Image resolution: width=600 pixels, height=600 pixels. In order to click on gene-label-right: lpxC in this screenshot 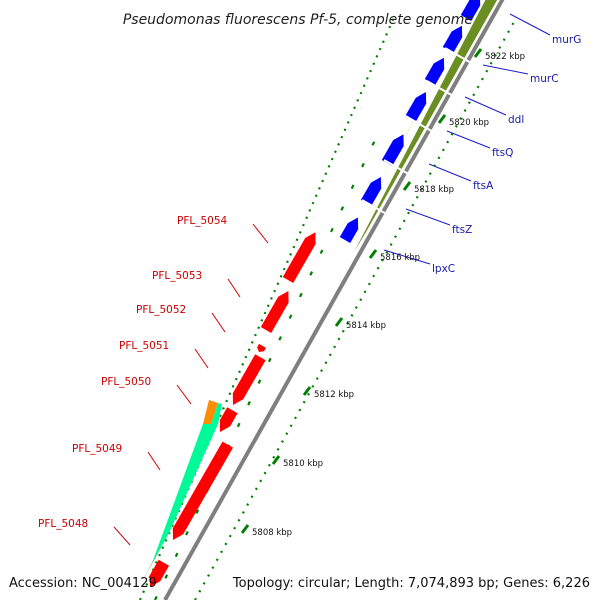, I will do `click(443, 269)`.